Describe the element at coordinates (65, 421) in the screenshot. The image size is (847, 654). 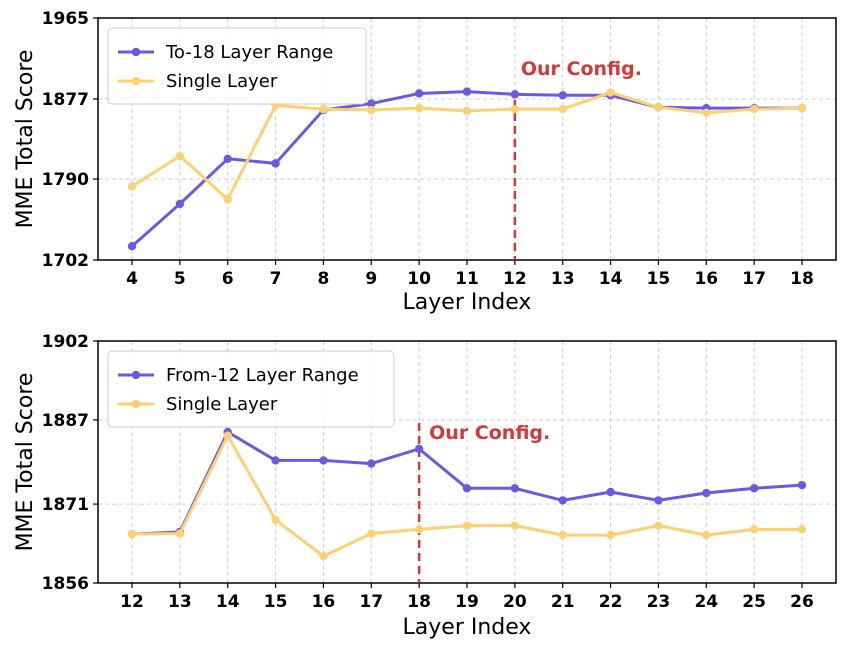
I see `y-tick-label: 1887` at that location.